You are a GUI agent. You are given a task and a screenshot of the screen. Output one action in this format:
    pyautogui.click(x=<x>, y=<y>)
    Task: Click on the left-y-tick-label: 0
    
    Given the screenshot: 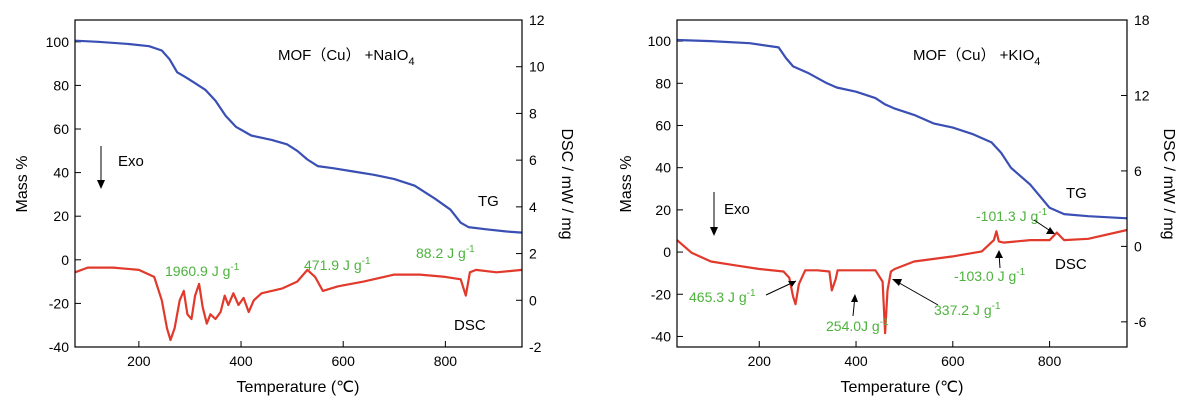 What is the action you would take?
    pyautogui.click(x=65, y=260)
    